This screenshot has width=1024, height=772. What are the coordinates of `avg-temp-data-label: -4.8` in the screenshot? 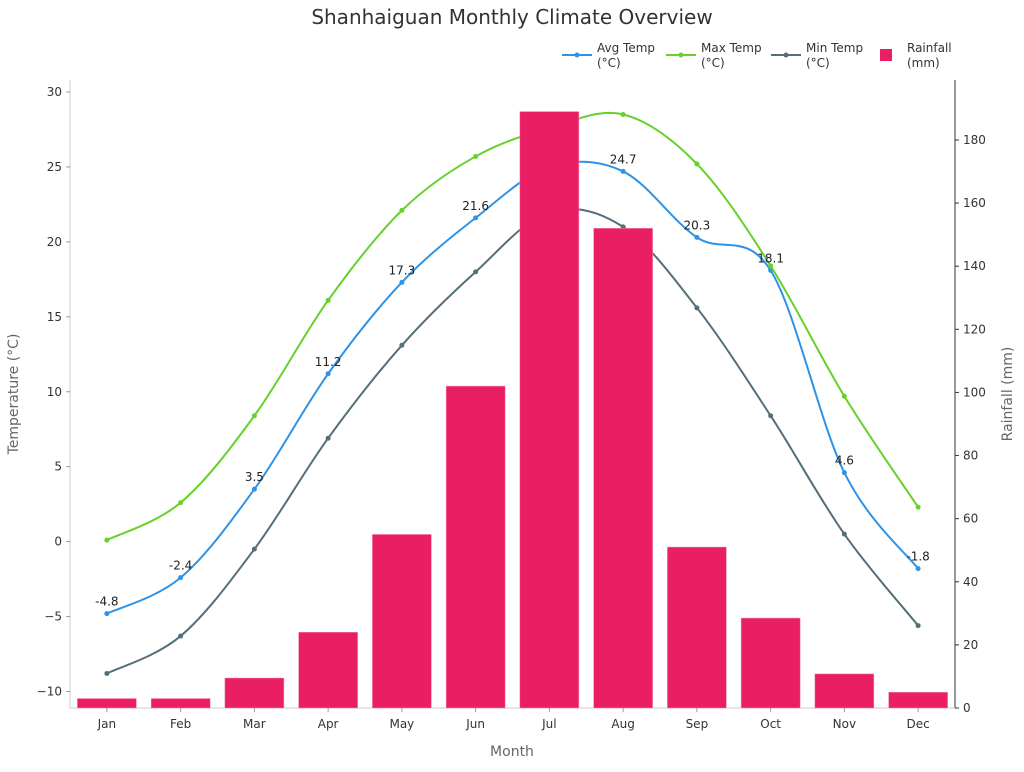 It's located at (106, 602).